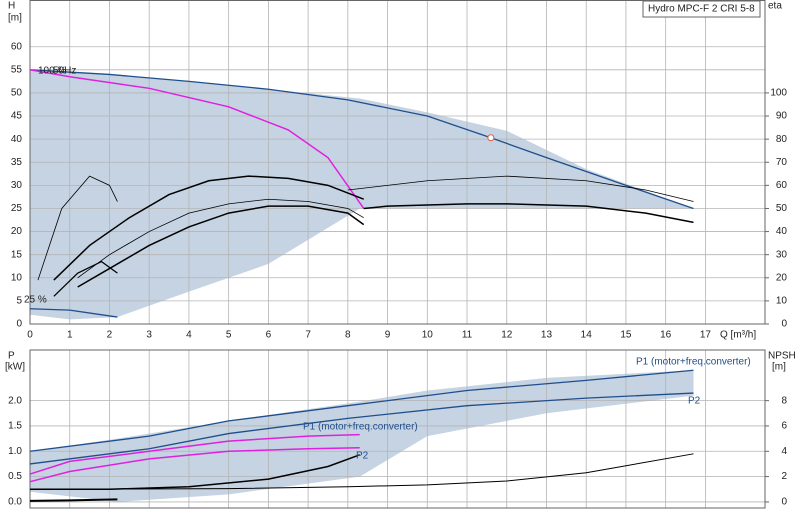 This screenshot has width=800, height=520. What do you see at coordinates (17, 69) in the screenshot?
I see `y-tick-label: 55` at bounding box center [17, 69].